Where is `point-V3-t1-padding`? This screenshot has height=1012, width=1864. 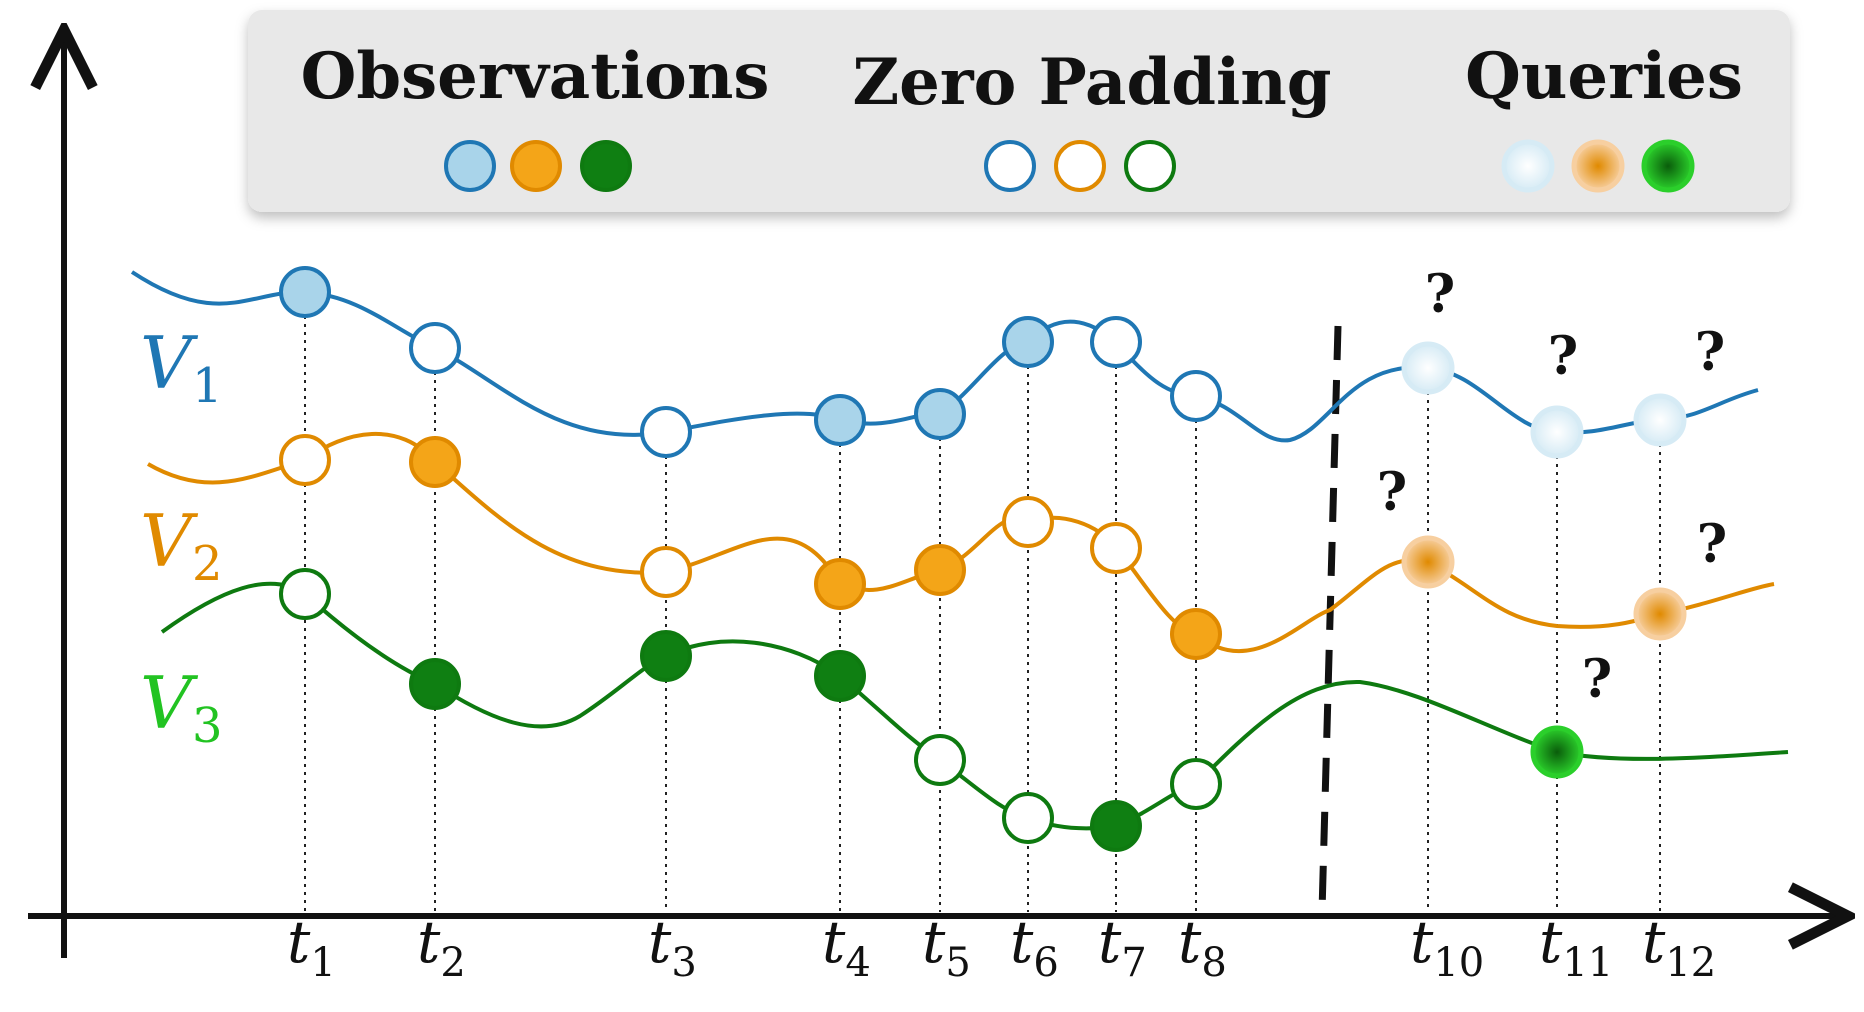
point-V3-t1-padding is located at coordinates (305, 594).